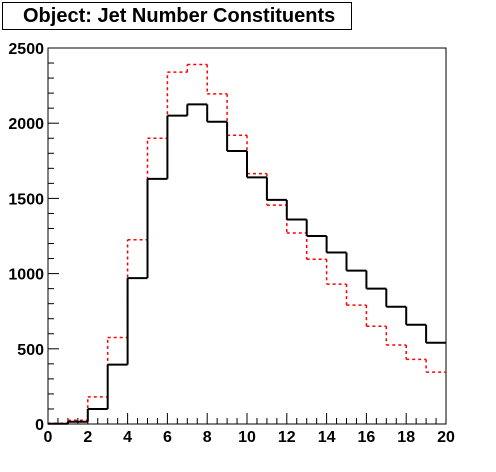  I want to click on x-tick-label: 10, so click(247, 437).